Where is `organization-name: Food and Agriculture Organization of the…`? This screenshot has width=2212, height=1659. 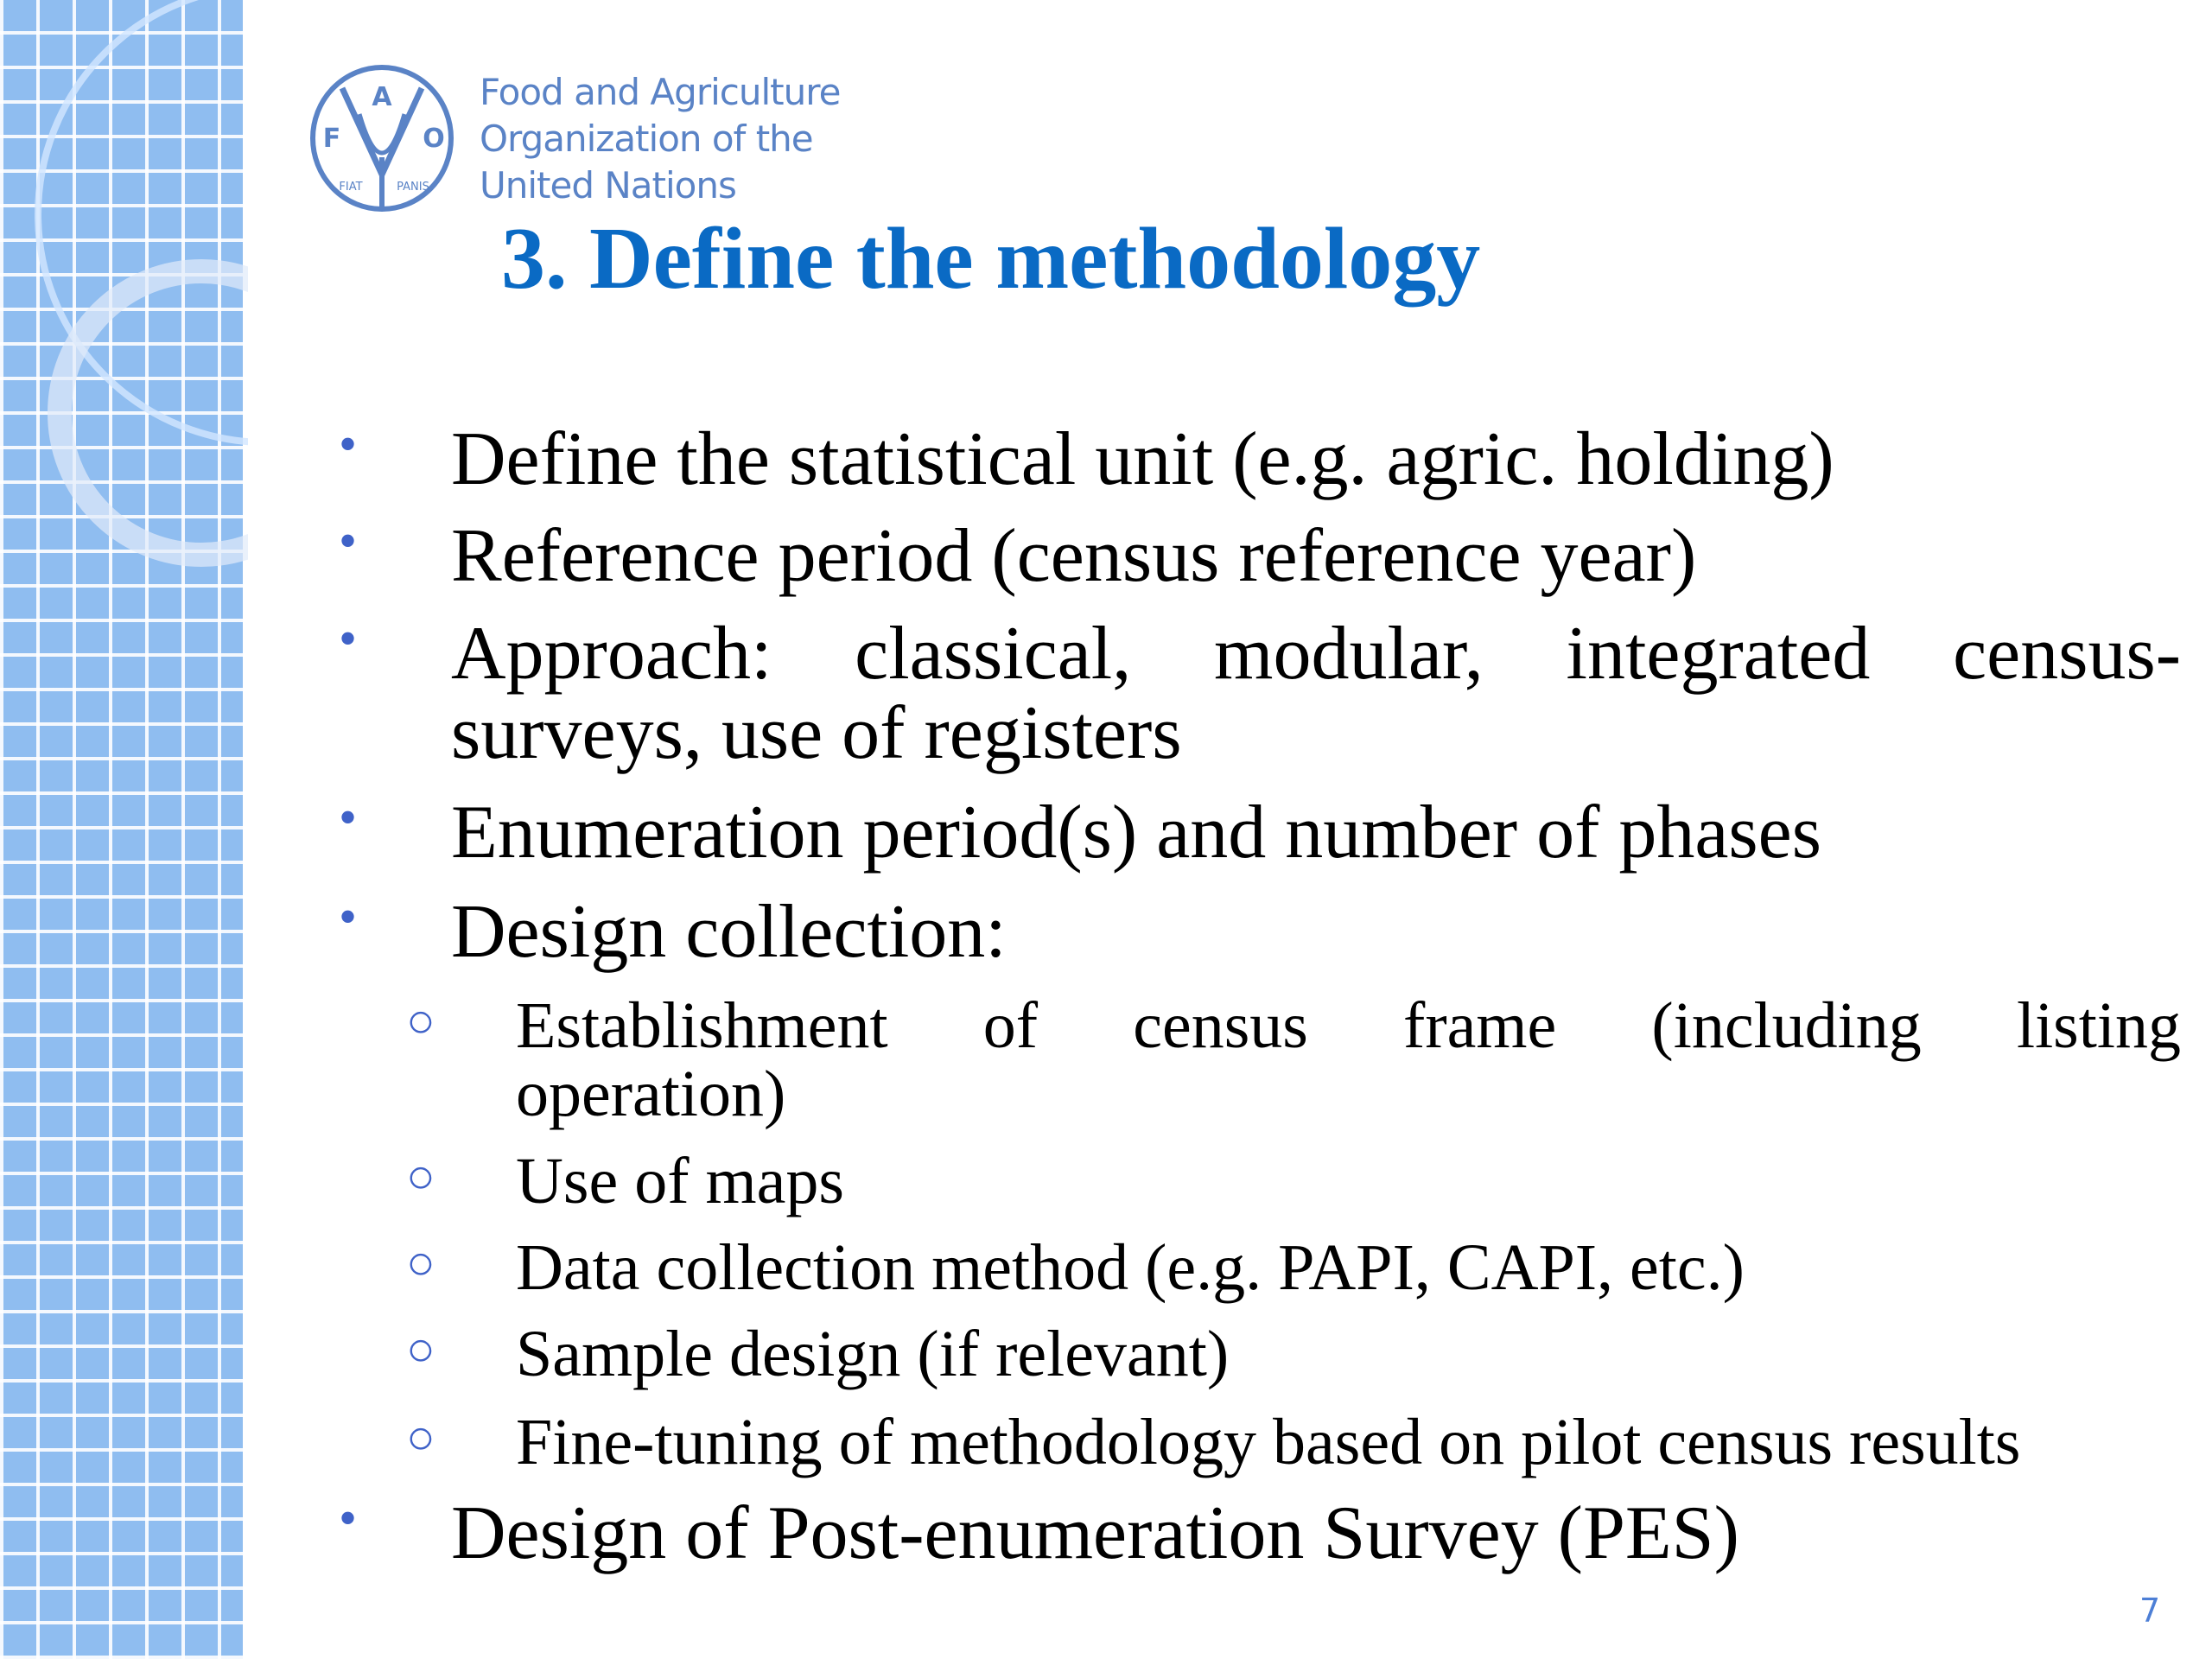 organization-name: Food and Agriculture Organization of the… is located at coordinates (660, 139).